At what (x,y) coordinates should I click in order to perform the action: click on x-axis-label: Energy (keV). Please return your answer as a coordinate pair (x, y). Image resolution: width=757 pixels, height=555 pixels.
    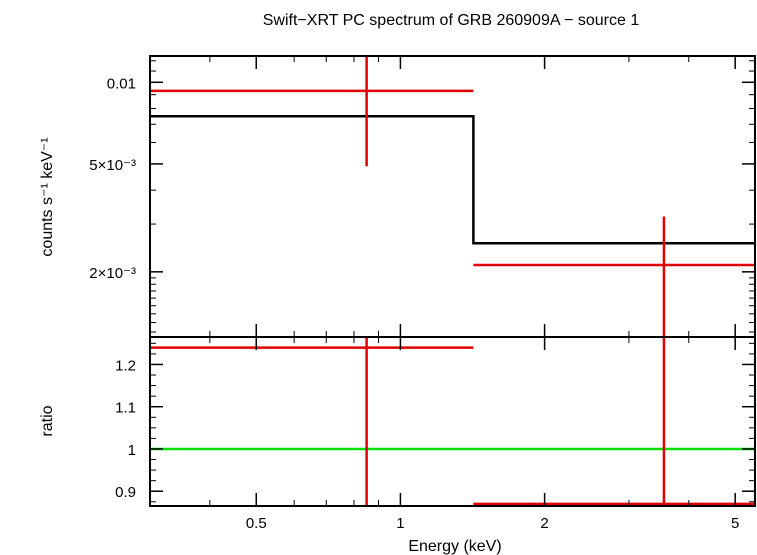
    Looking at the image, I should click on (454, 546).